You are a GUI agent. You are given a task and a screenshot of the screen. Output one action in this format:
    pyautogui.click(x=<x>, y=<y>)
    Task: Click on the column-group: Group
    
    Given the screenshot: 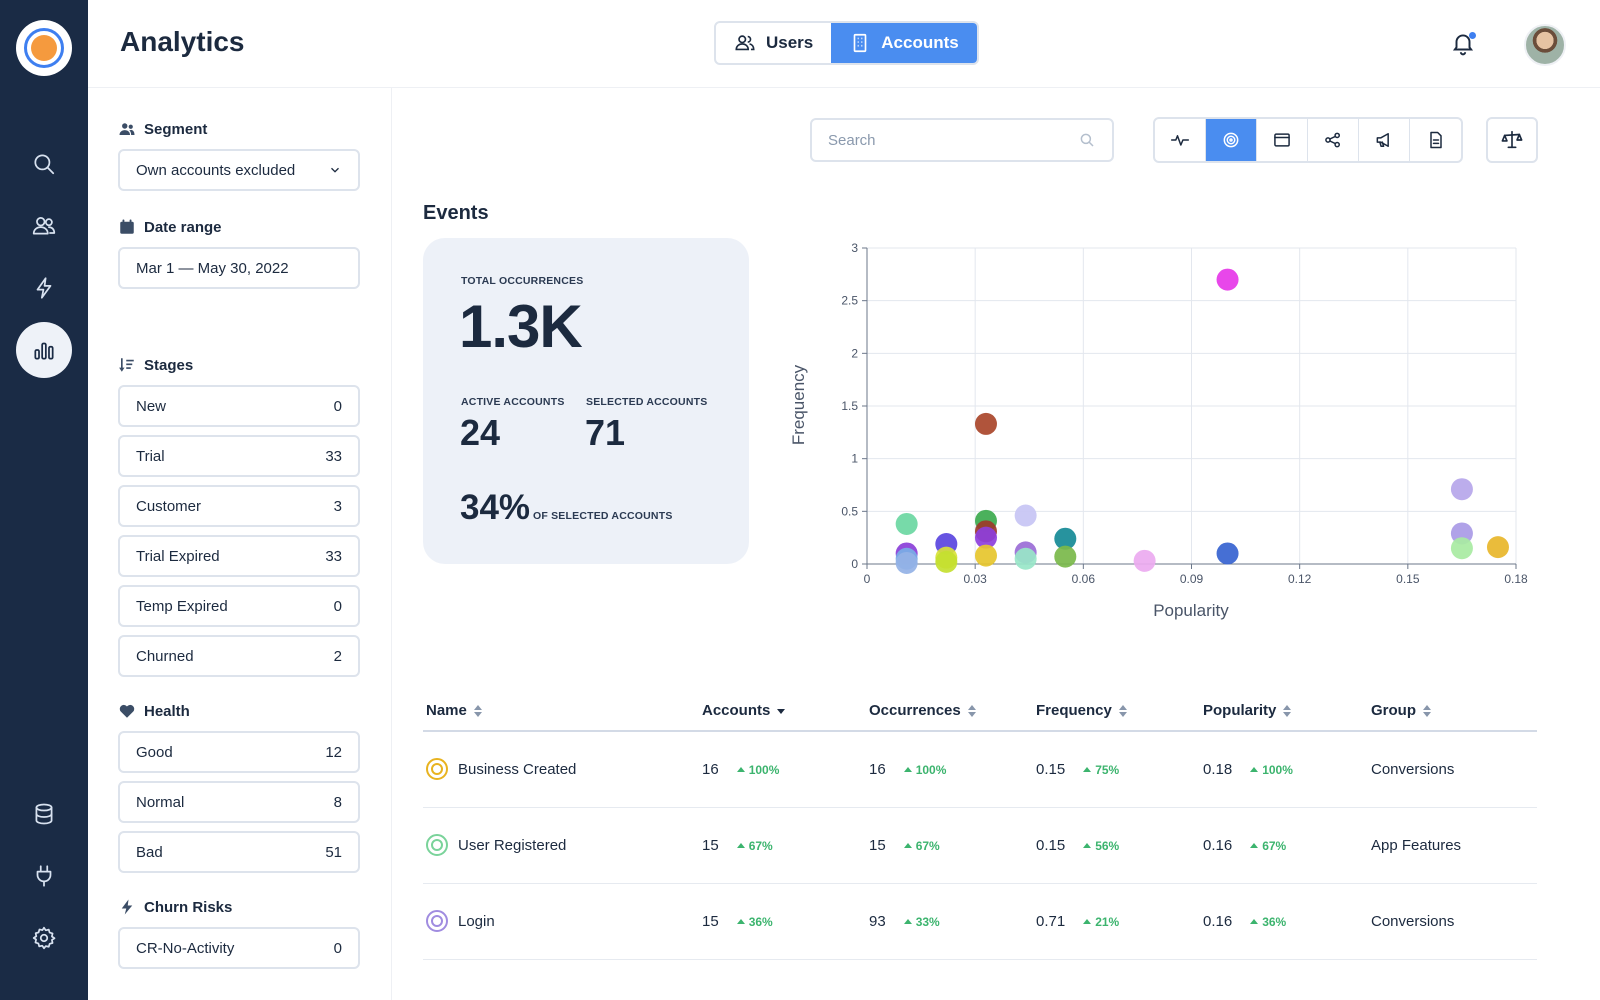 What is the action you would take?
    pyautogui.click(x=1401, y=710)
    